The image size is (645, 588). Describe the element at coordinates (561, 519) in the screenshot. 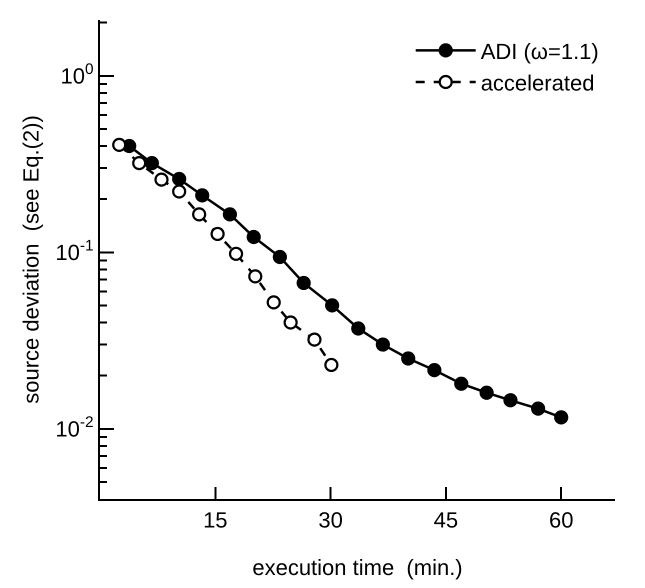

I see `x-tick-label: 60` at that location.